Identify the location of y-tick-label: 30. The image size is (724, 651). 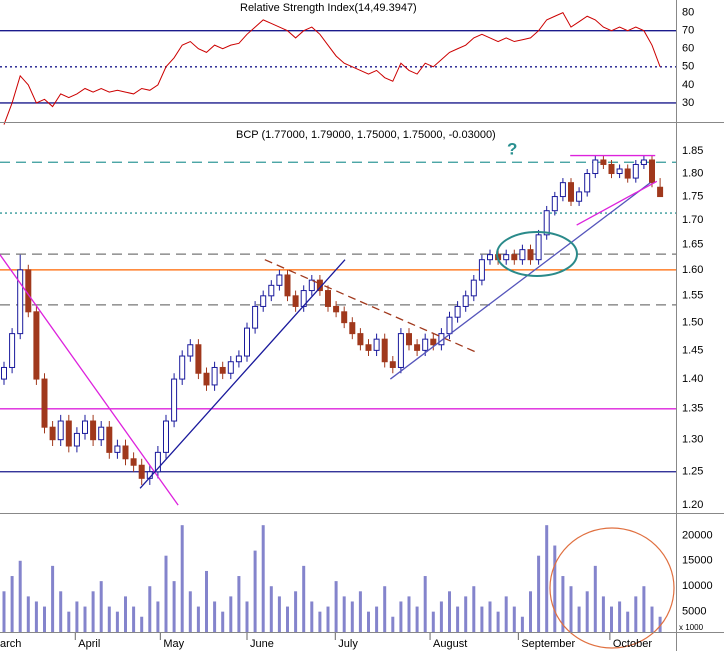
(688, 103).